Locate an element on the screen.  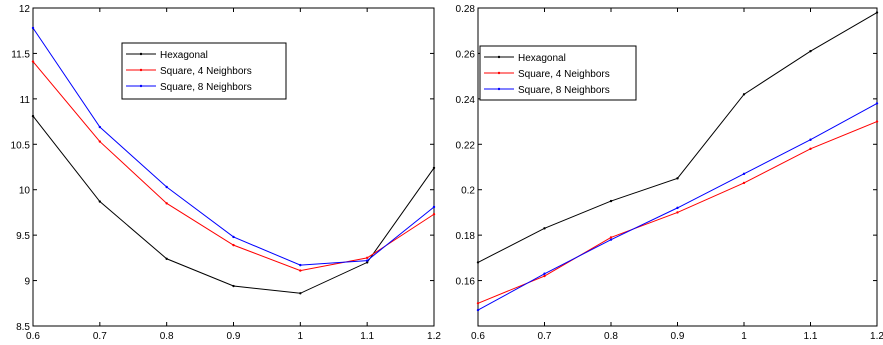
y-tick-label: 0.24 is located at coordinates (466, 100).